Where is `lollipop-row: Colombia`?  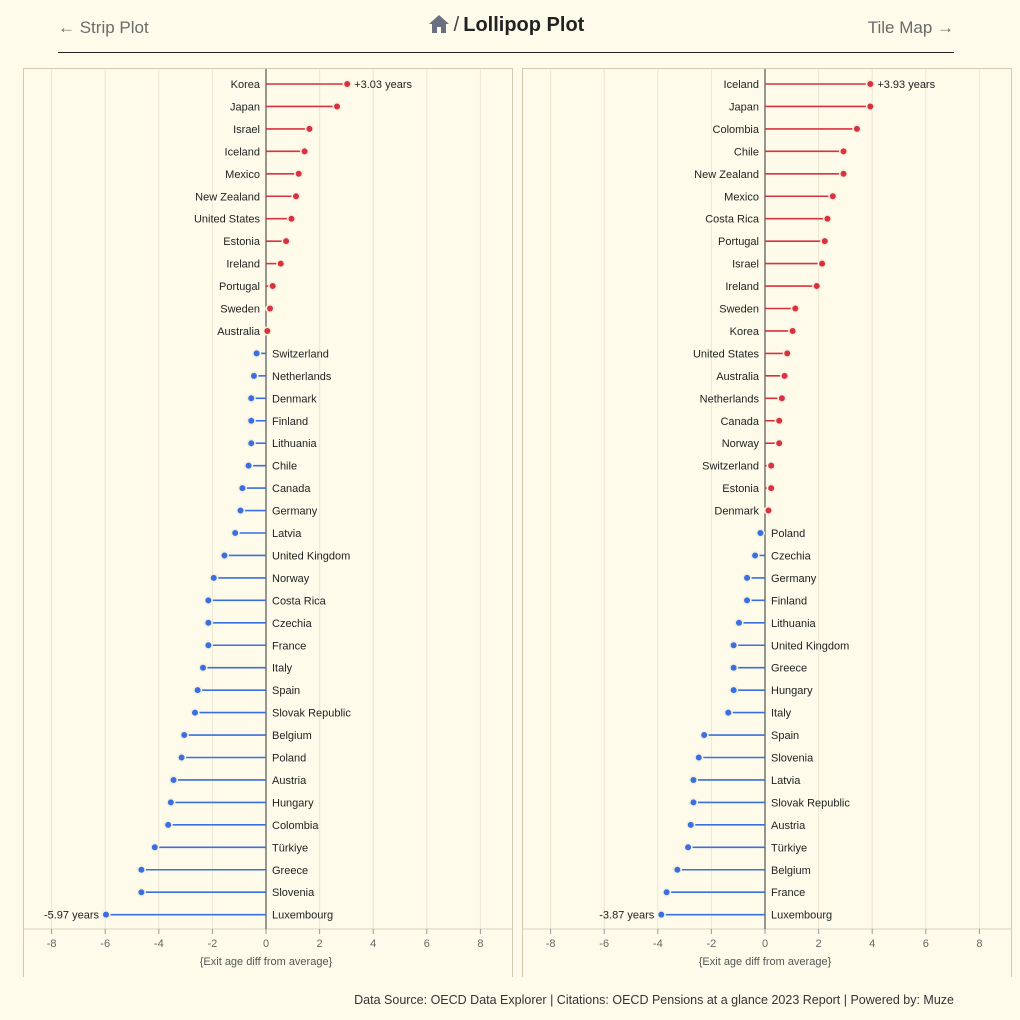
lollipop-row: Colombia is located at coordinates (787, 130).